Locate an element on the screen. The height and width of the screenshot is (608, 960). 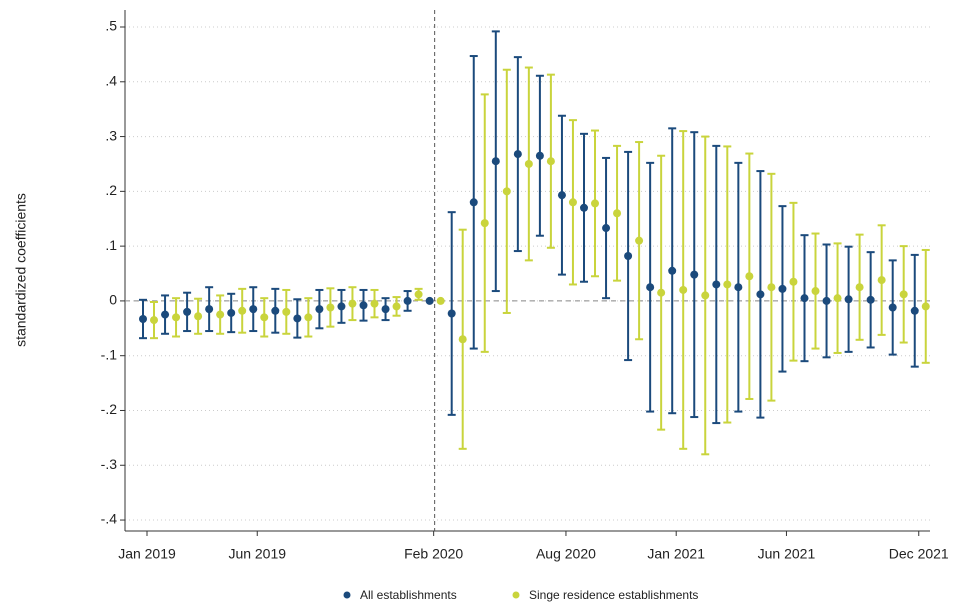
y-axis-title: standardized coefficients is located at coordinates (21, 270).